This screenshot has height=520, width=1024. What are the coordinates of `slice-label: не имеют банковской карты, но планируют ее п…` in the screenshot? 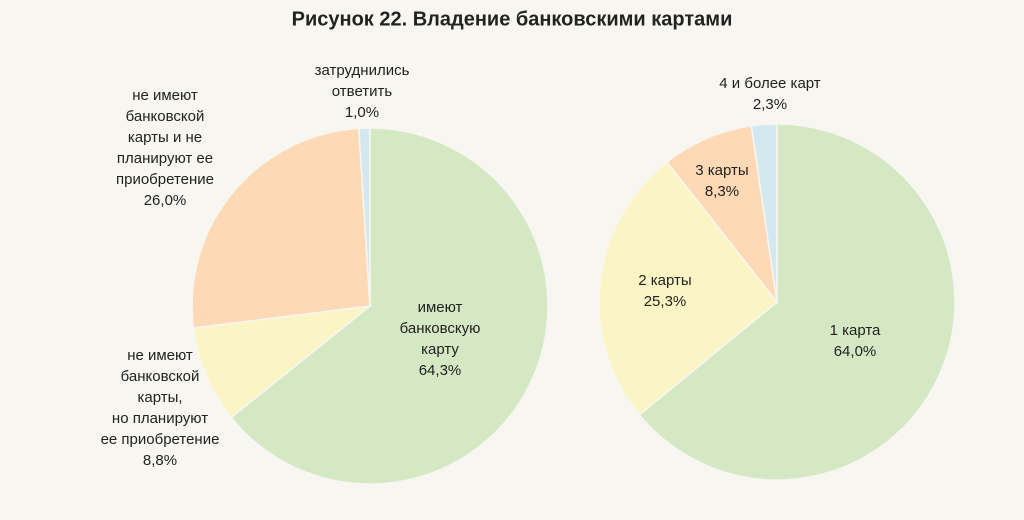 It's located at (160, 397).